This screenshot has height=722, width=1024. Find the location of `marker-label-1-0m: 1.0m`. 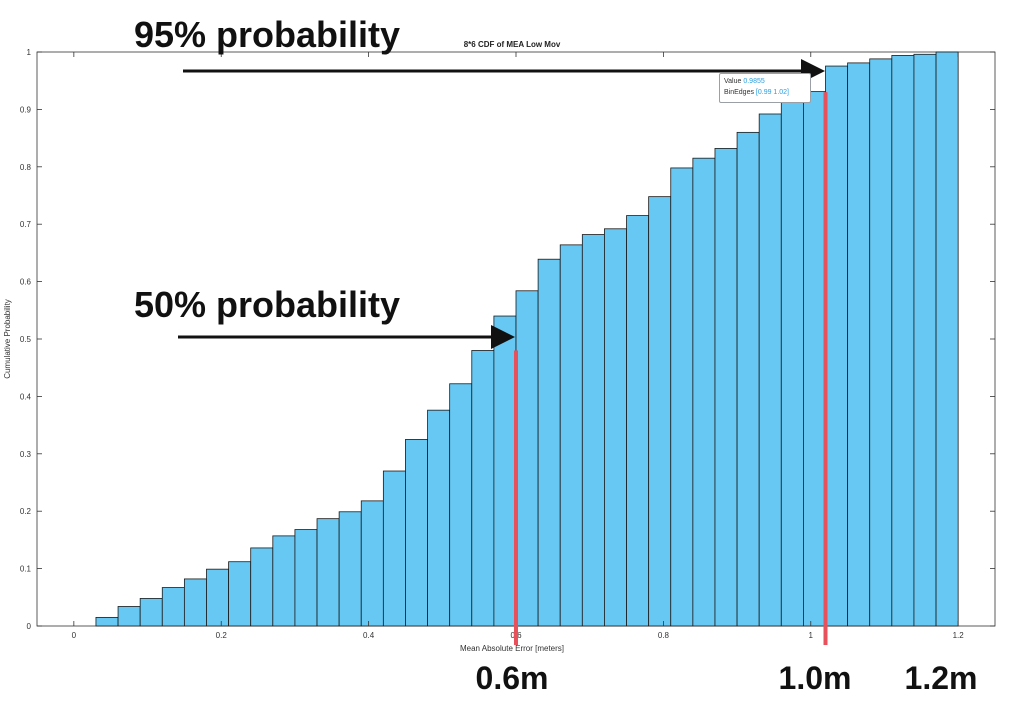

marker-label-1-0m: 1.0m is located at coordinates (815, 678).